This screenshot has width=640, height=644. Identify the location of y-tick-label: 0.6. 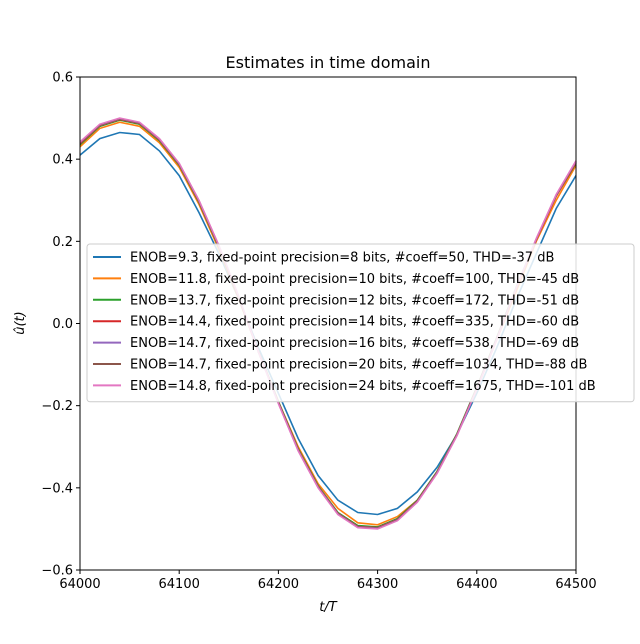
(62, 78).